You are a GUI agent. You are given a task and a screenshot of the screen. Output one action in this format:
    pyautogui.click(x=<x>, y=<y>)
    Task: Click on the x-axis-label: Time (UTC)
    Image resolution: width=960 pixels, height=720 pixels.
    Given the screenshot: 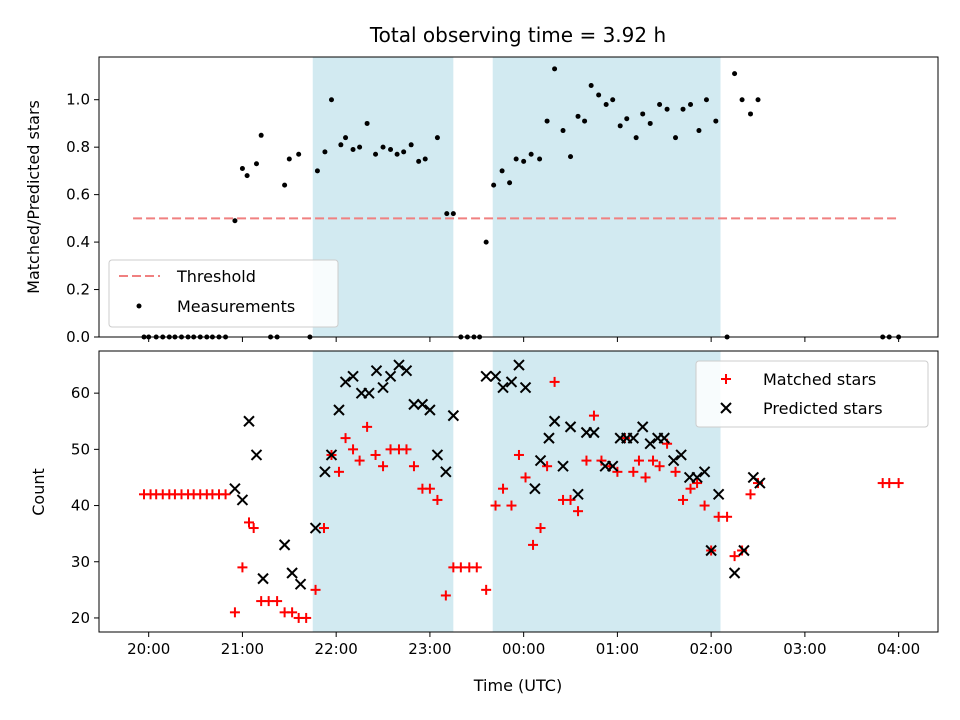 What is the action you would take?
    pyautogui.click(x=517, y=685)
    